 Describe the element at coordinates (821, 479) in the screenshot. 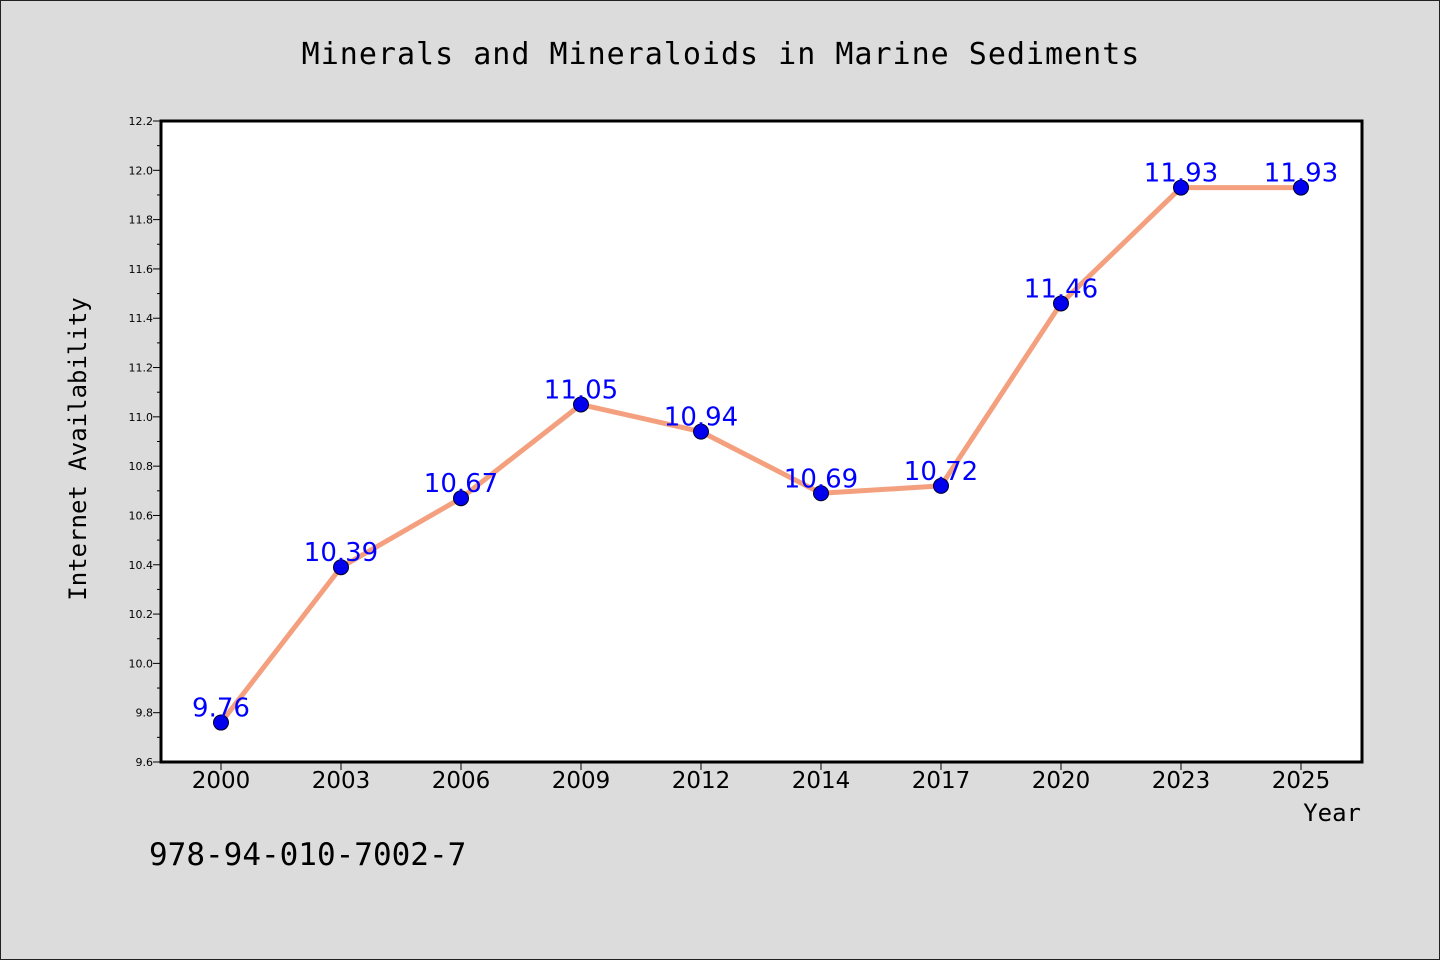

I see `data-value-label: 10.69` at that location.